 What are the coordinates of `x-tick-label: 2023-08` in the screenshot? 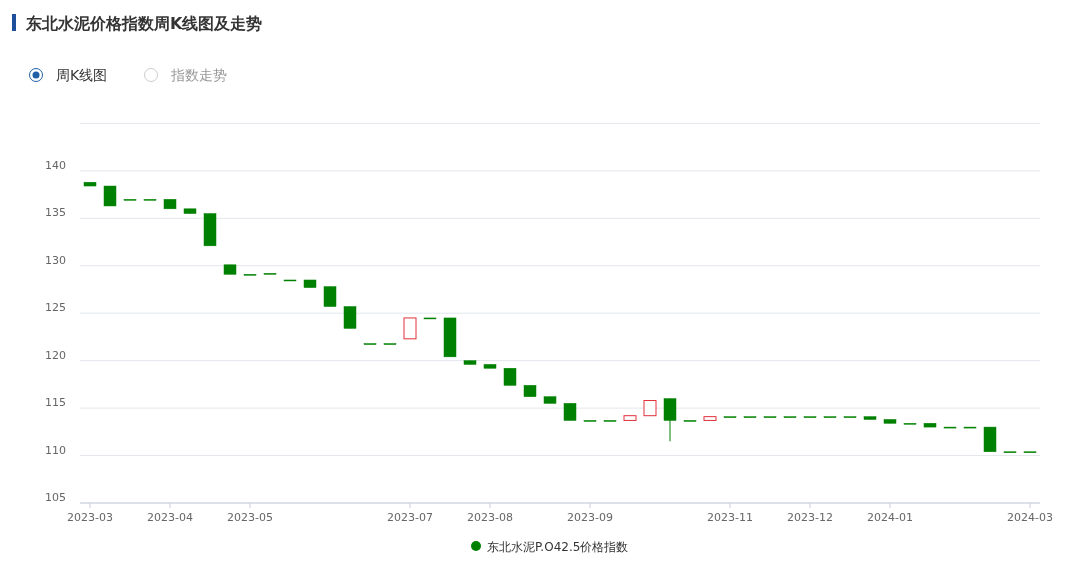 It's located at (490, 517).